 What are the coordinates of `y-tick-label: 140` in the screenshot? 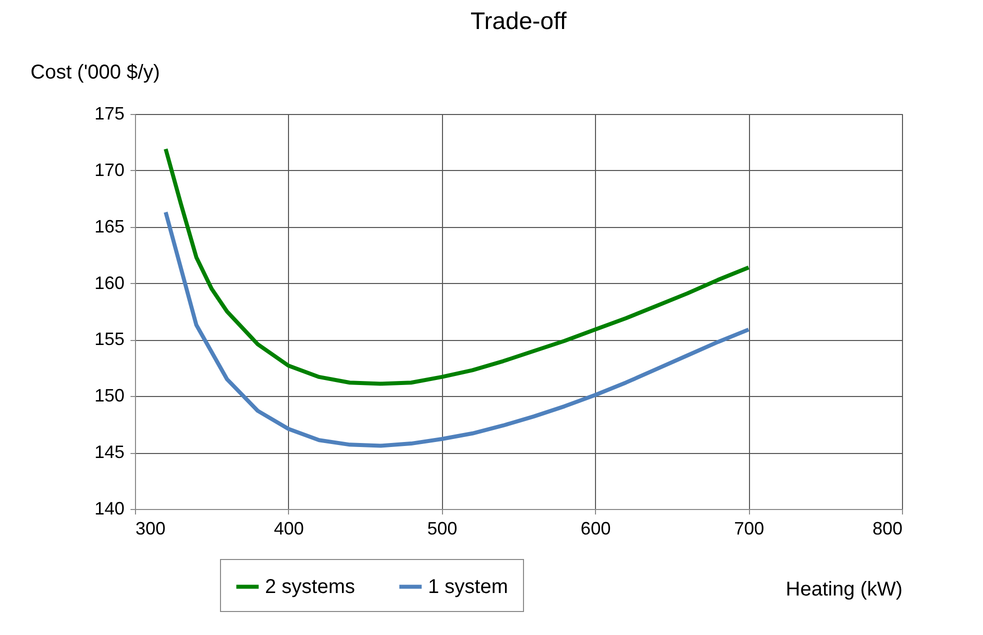 It's located at (109, 508).